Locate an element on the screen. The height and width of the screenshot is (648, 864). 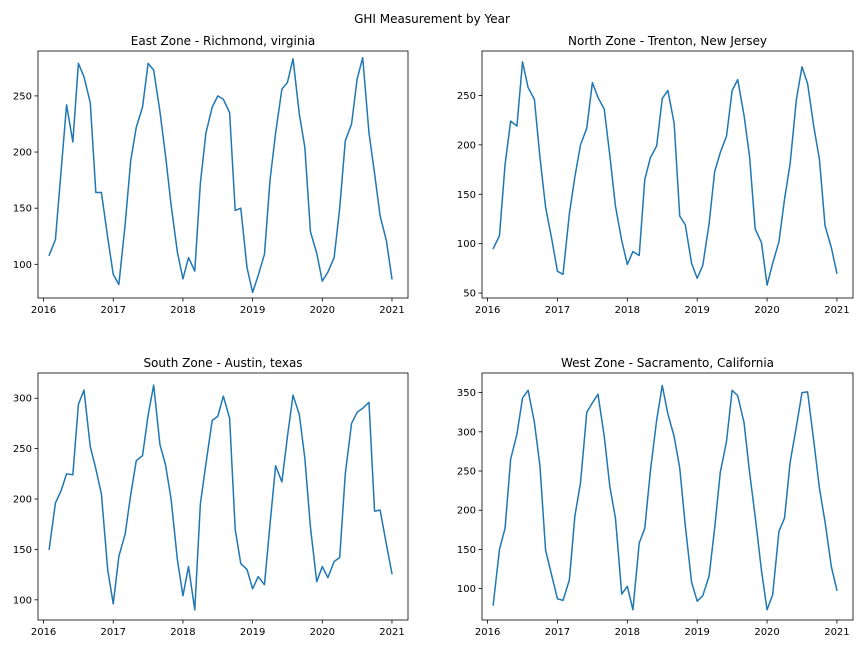
figure-title: GHI Measurement by Year is located at coordinates (432, 19).